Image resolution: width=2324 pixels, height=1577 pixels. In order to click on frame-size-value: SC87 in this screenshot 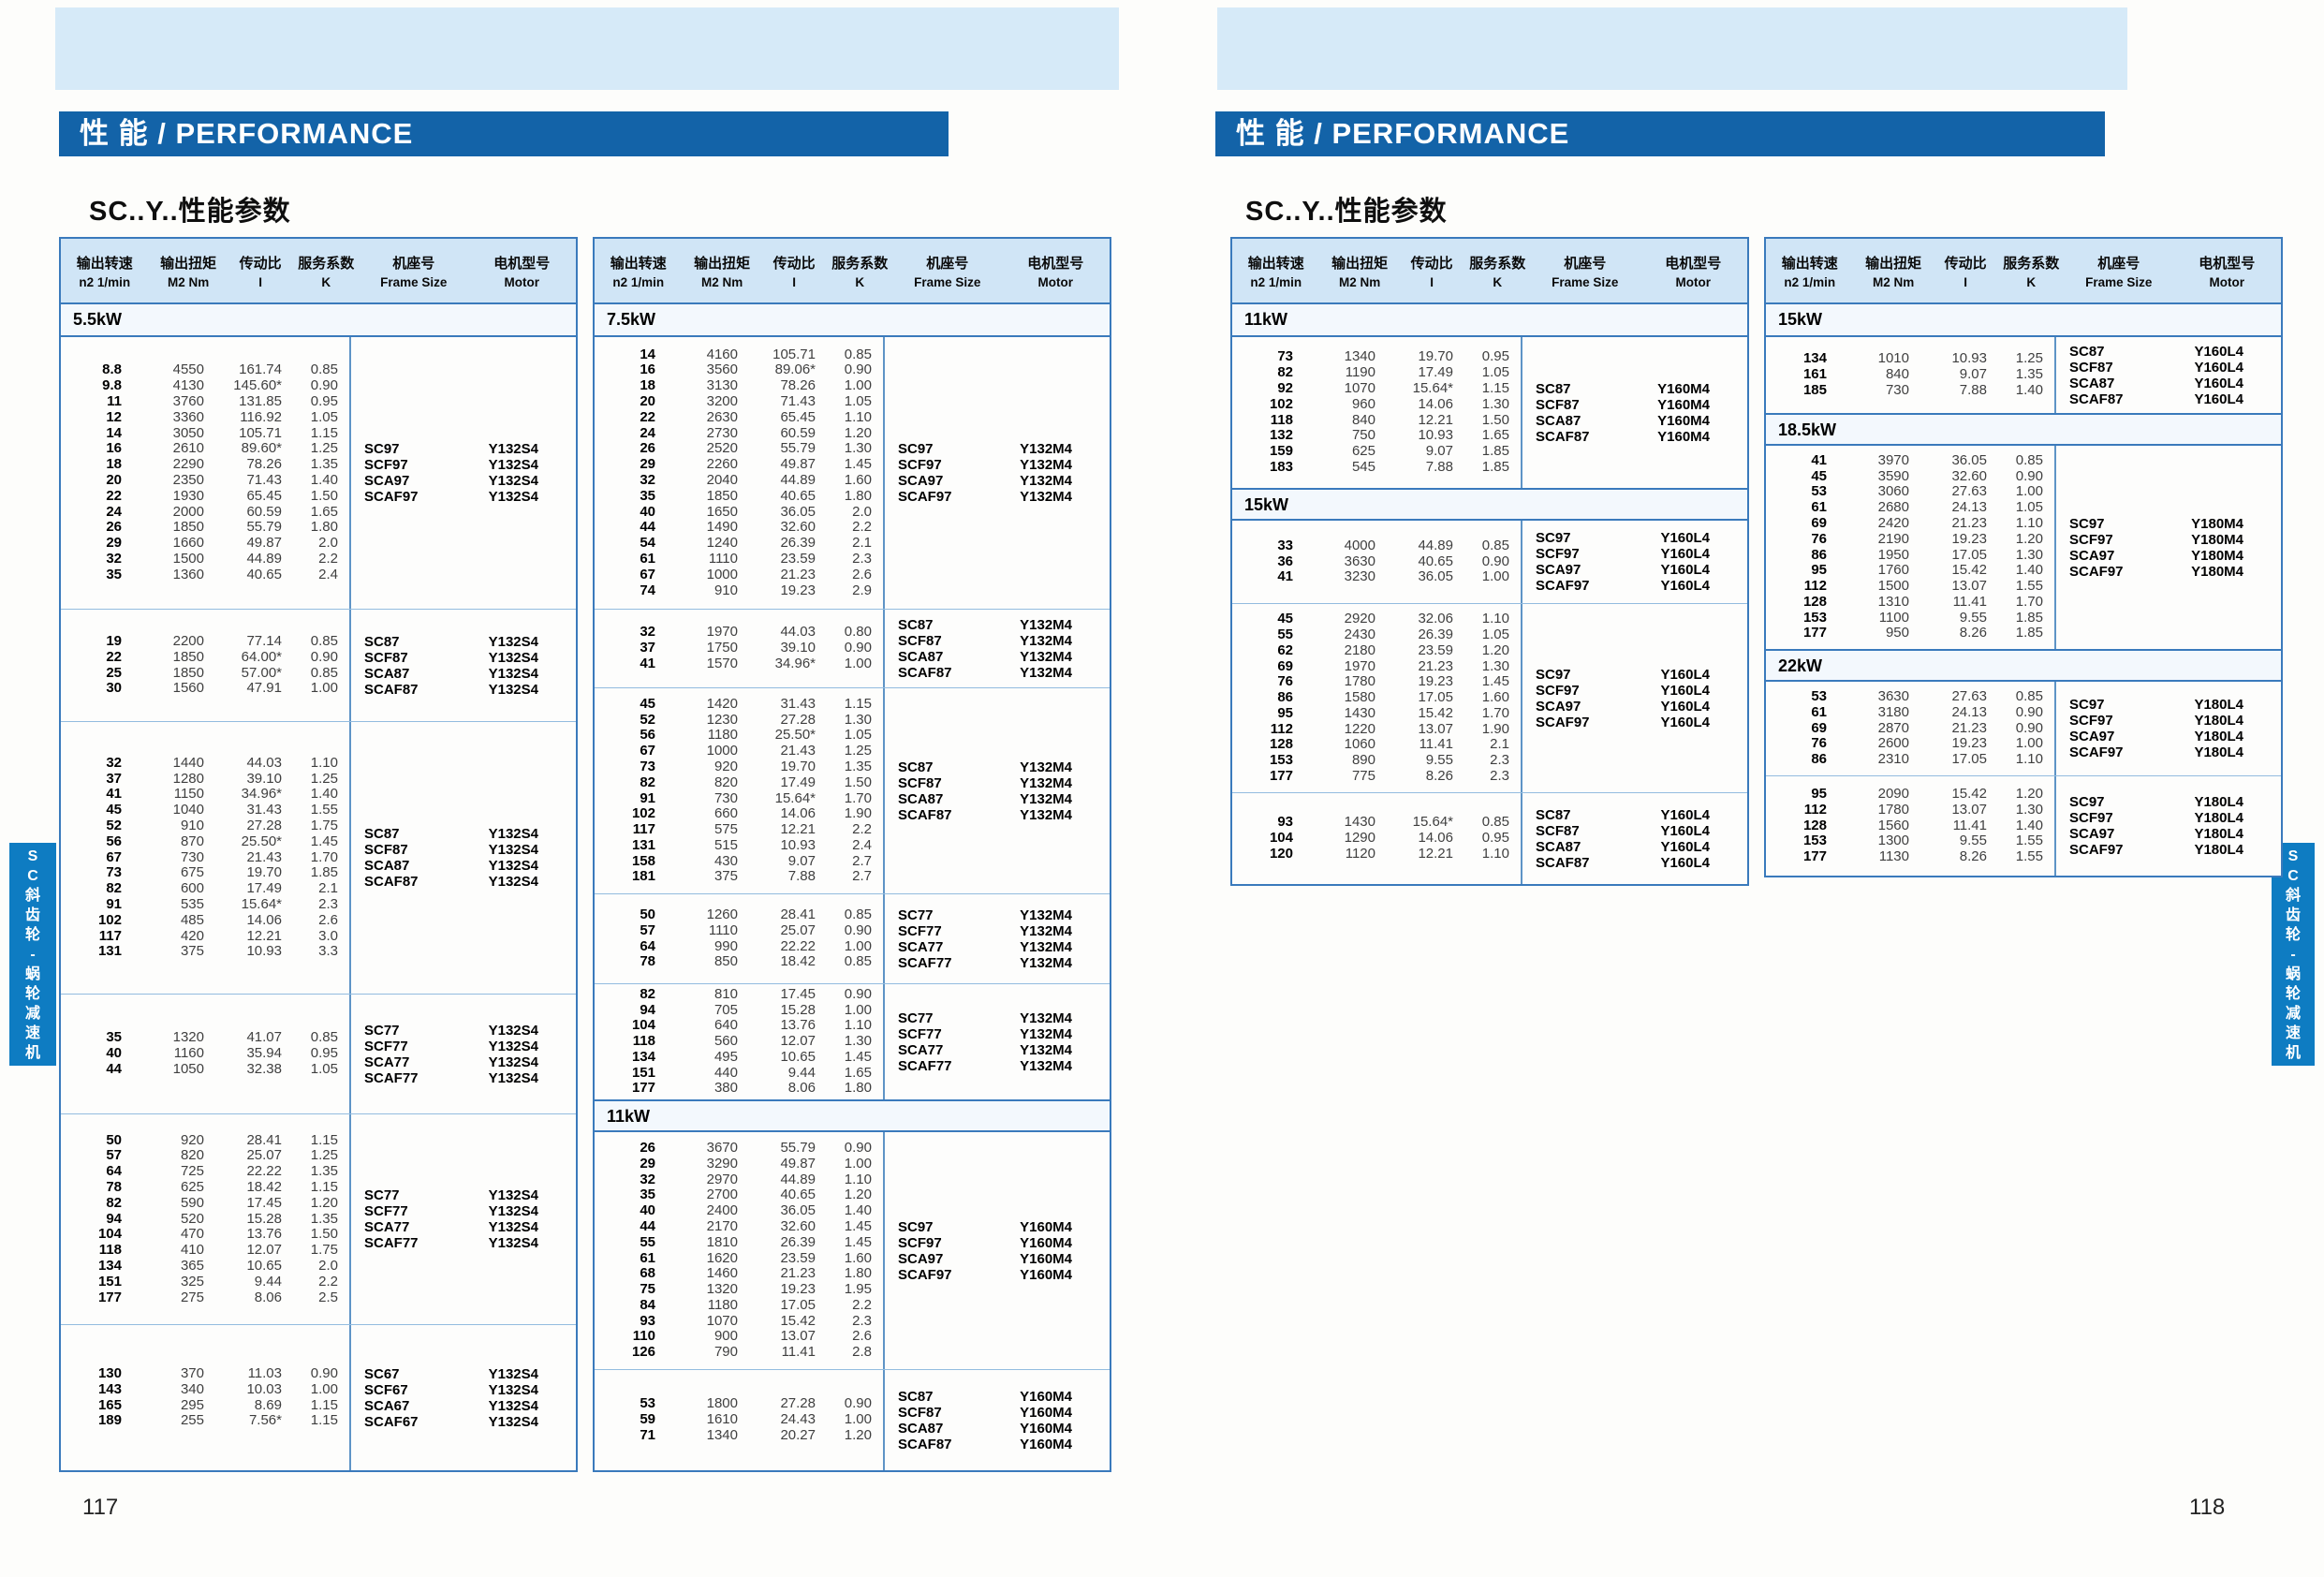, I will do `click(382, 641)`.